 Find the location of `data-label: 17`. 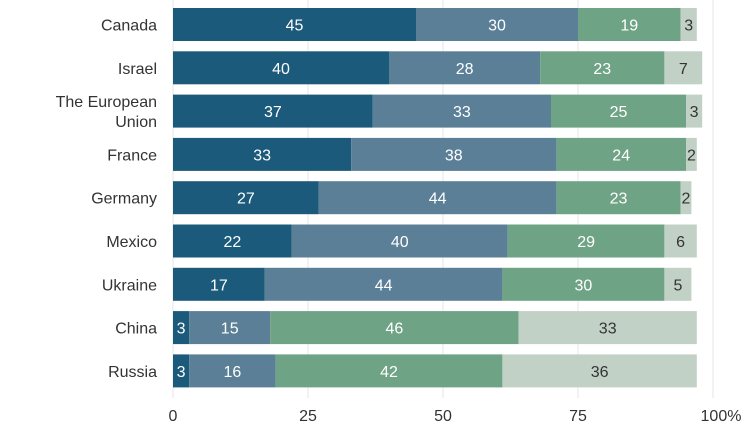

data-label: 17 is located at coordinates (219, 285).